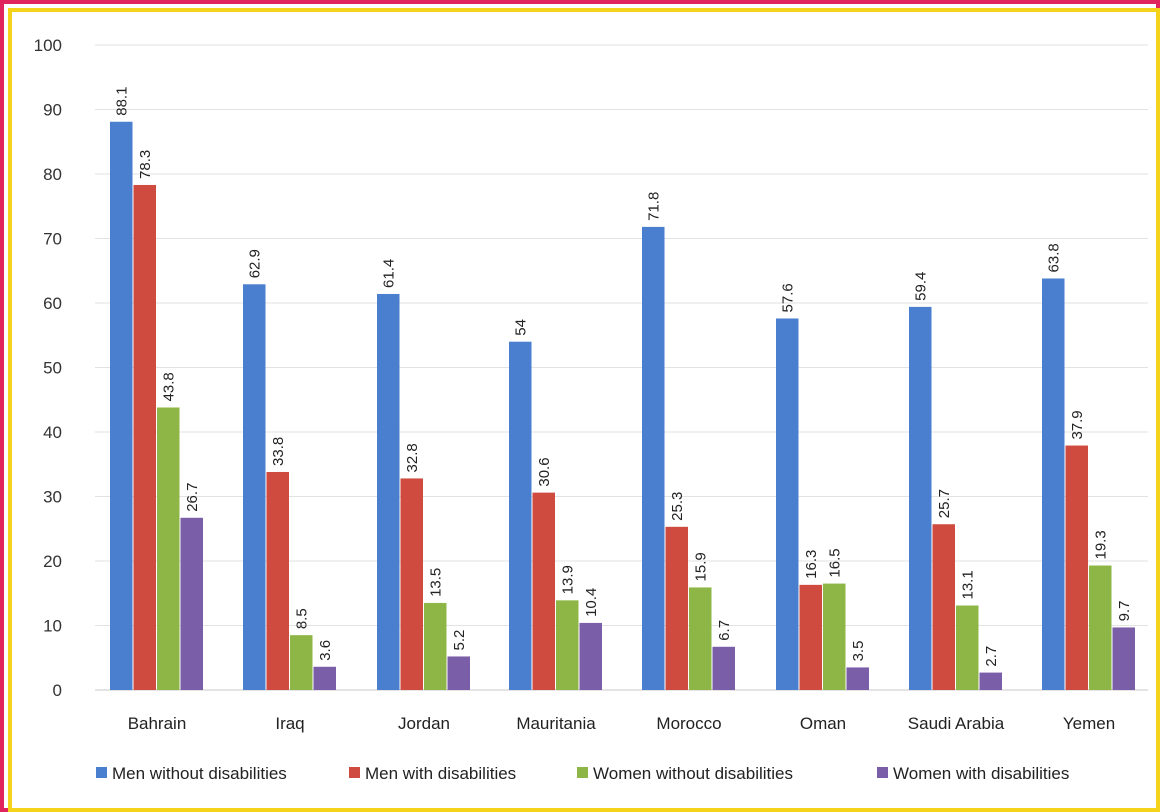 The height and width of the screenshot is (812, 1160). Describe the element at coordinates (169, 386) in the screenshot. I see `data-label: 43.8` at that location.